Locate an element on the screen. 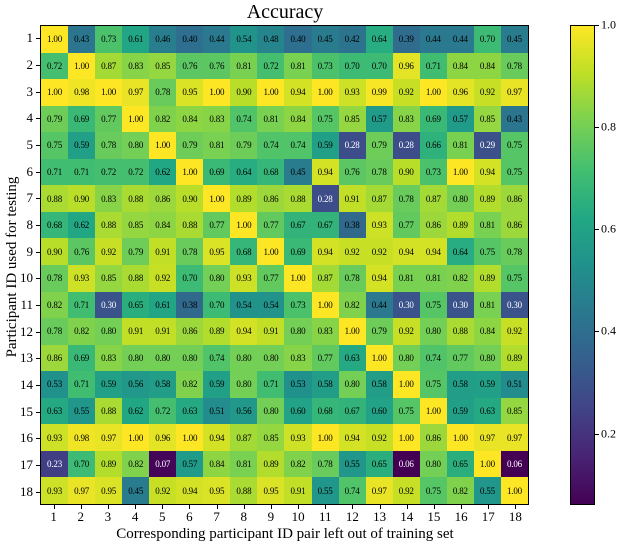 This screenshot has height=548, width=618. heatmap-cell: 0.85 is located at coordinates (352, 119).